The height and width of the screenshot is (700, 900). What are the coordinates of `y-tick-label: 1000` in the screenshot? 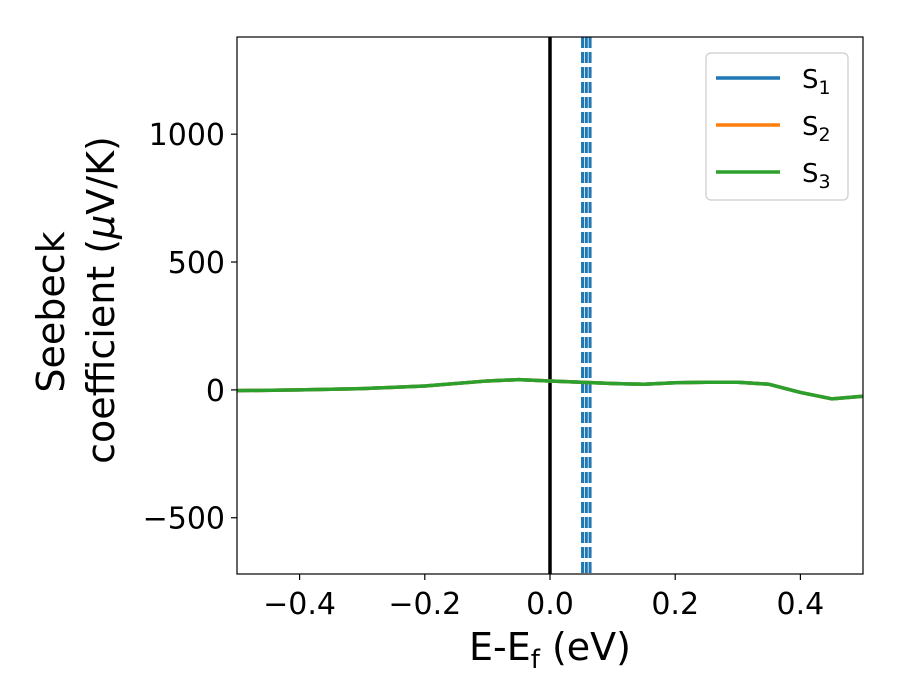 It's located at (187, 135).